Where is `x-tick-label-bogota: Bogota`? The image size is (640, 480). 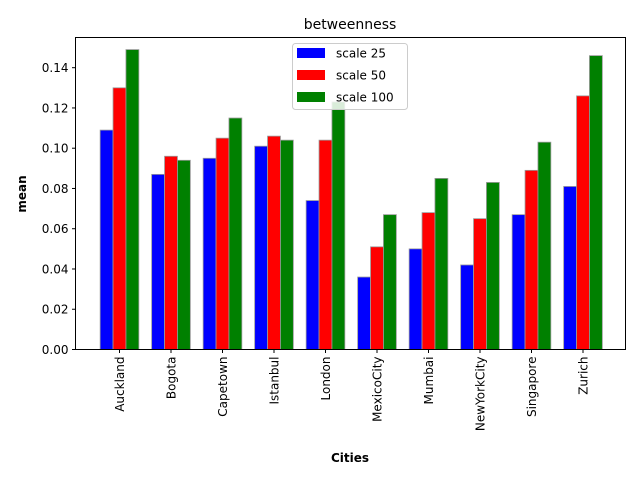
x-tick-label-bogota: Bogota is located at coordinates (171, 378).